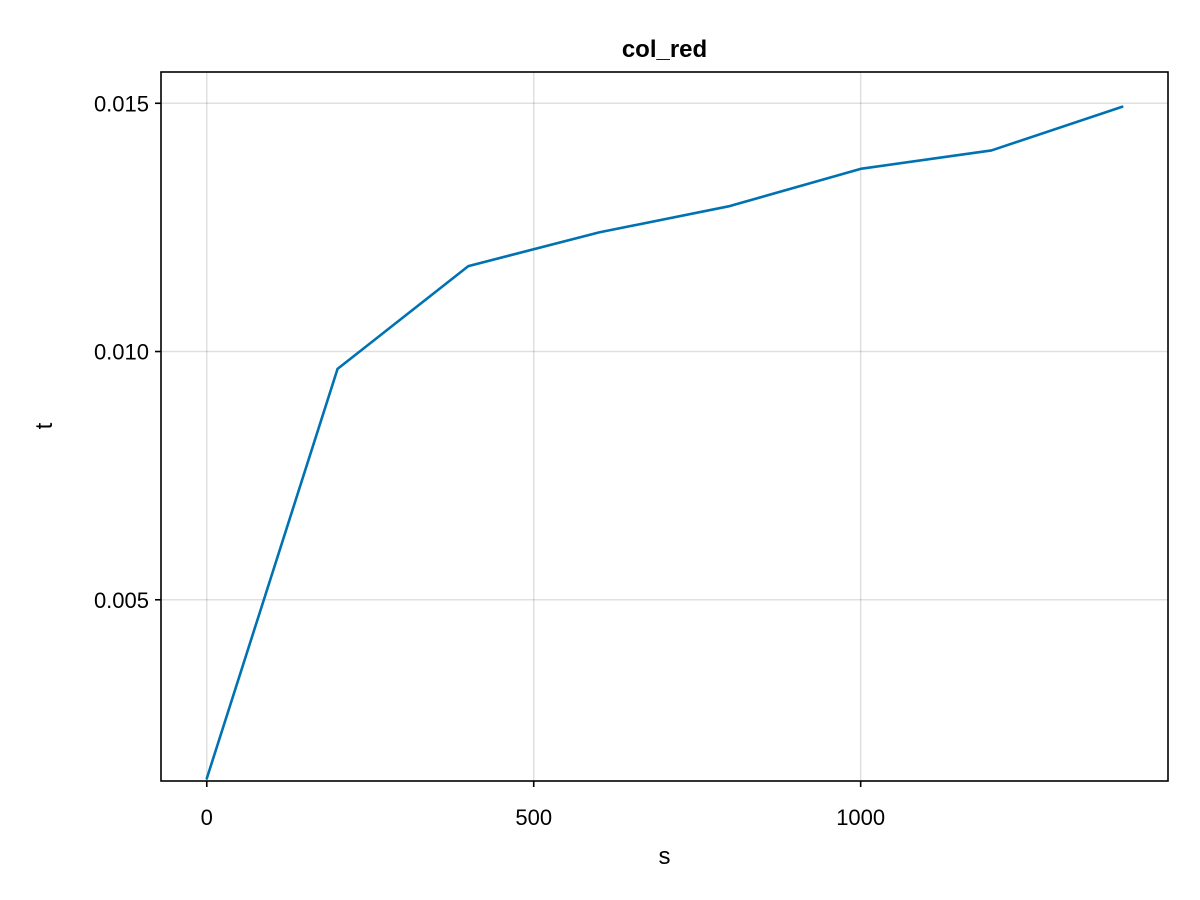 This screenshot has height=900, width=1200. What do you see at coordinates (121, 600) in the screenshot?
I see `y-tick-label: 0.005` at bounding box center [121, 600].